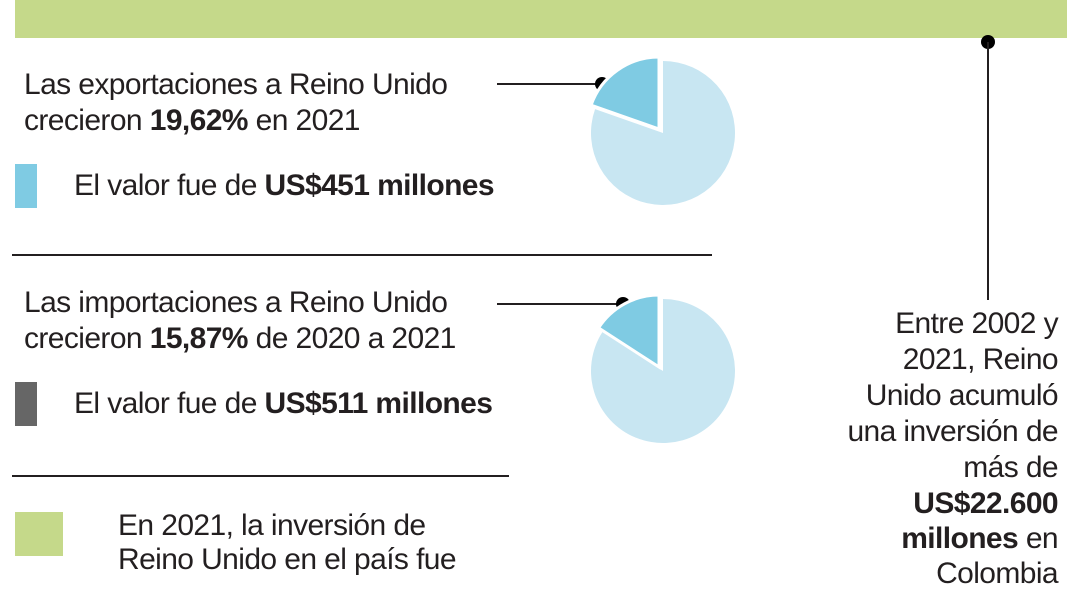 The image size is (1080, 592). I want to click on exports-pct: 19,62%, so click(199, 120).